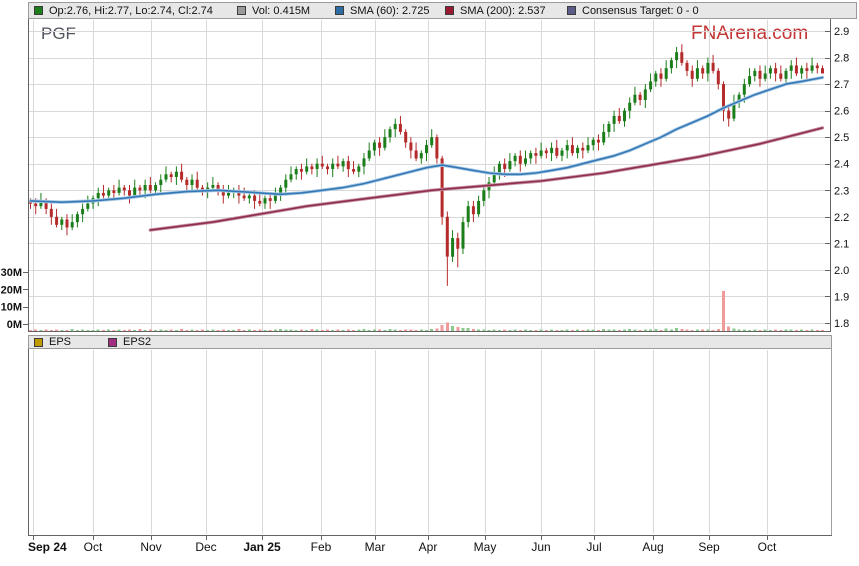  Describe the element at coordinates (486, 179) in the screenshot. I see `sma200-line` at that location.